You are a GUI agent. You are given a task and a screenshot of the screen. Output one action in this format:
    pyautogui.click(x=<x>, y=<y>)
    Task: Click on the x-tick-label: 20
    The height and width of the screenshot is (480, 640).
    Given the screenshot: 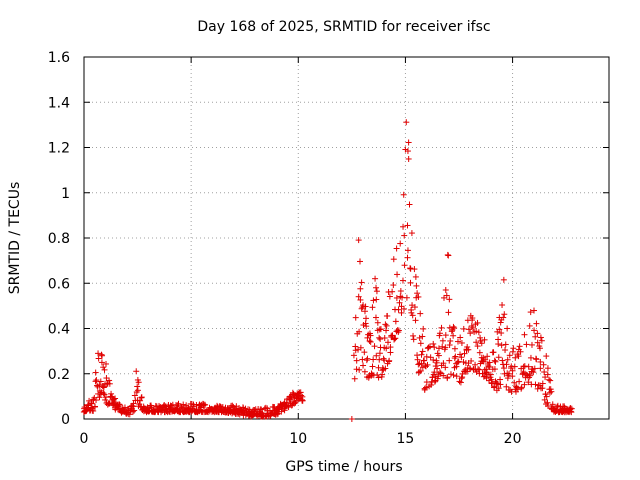 What is the action you would take?
    pyautogui.click(x=513, y=439)
    